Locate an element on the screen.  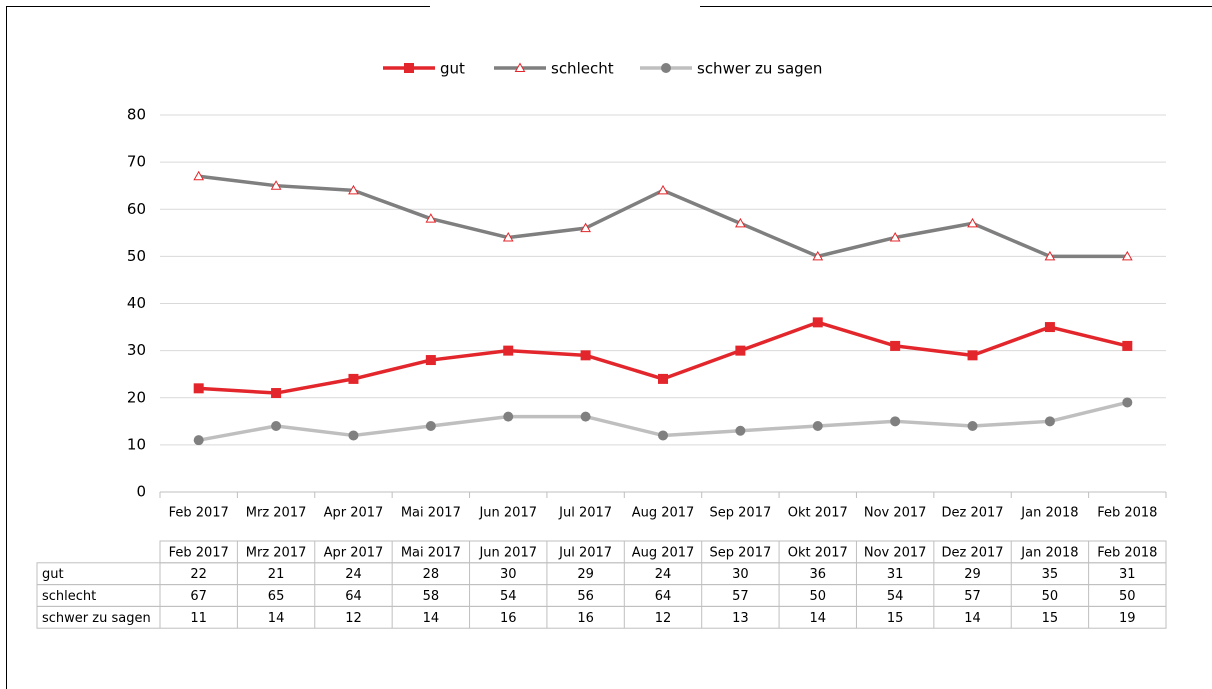
x-tick-label: Jul 2017 is located at coordinates (585, 513).